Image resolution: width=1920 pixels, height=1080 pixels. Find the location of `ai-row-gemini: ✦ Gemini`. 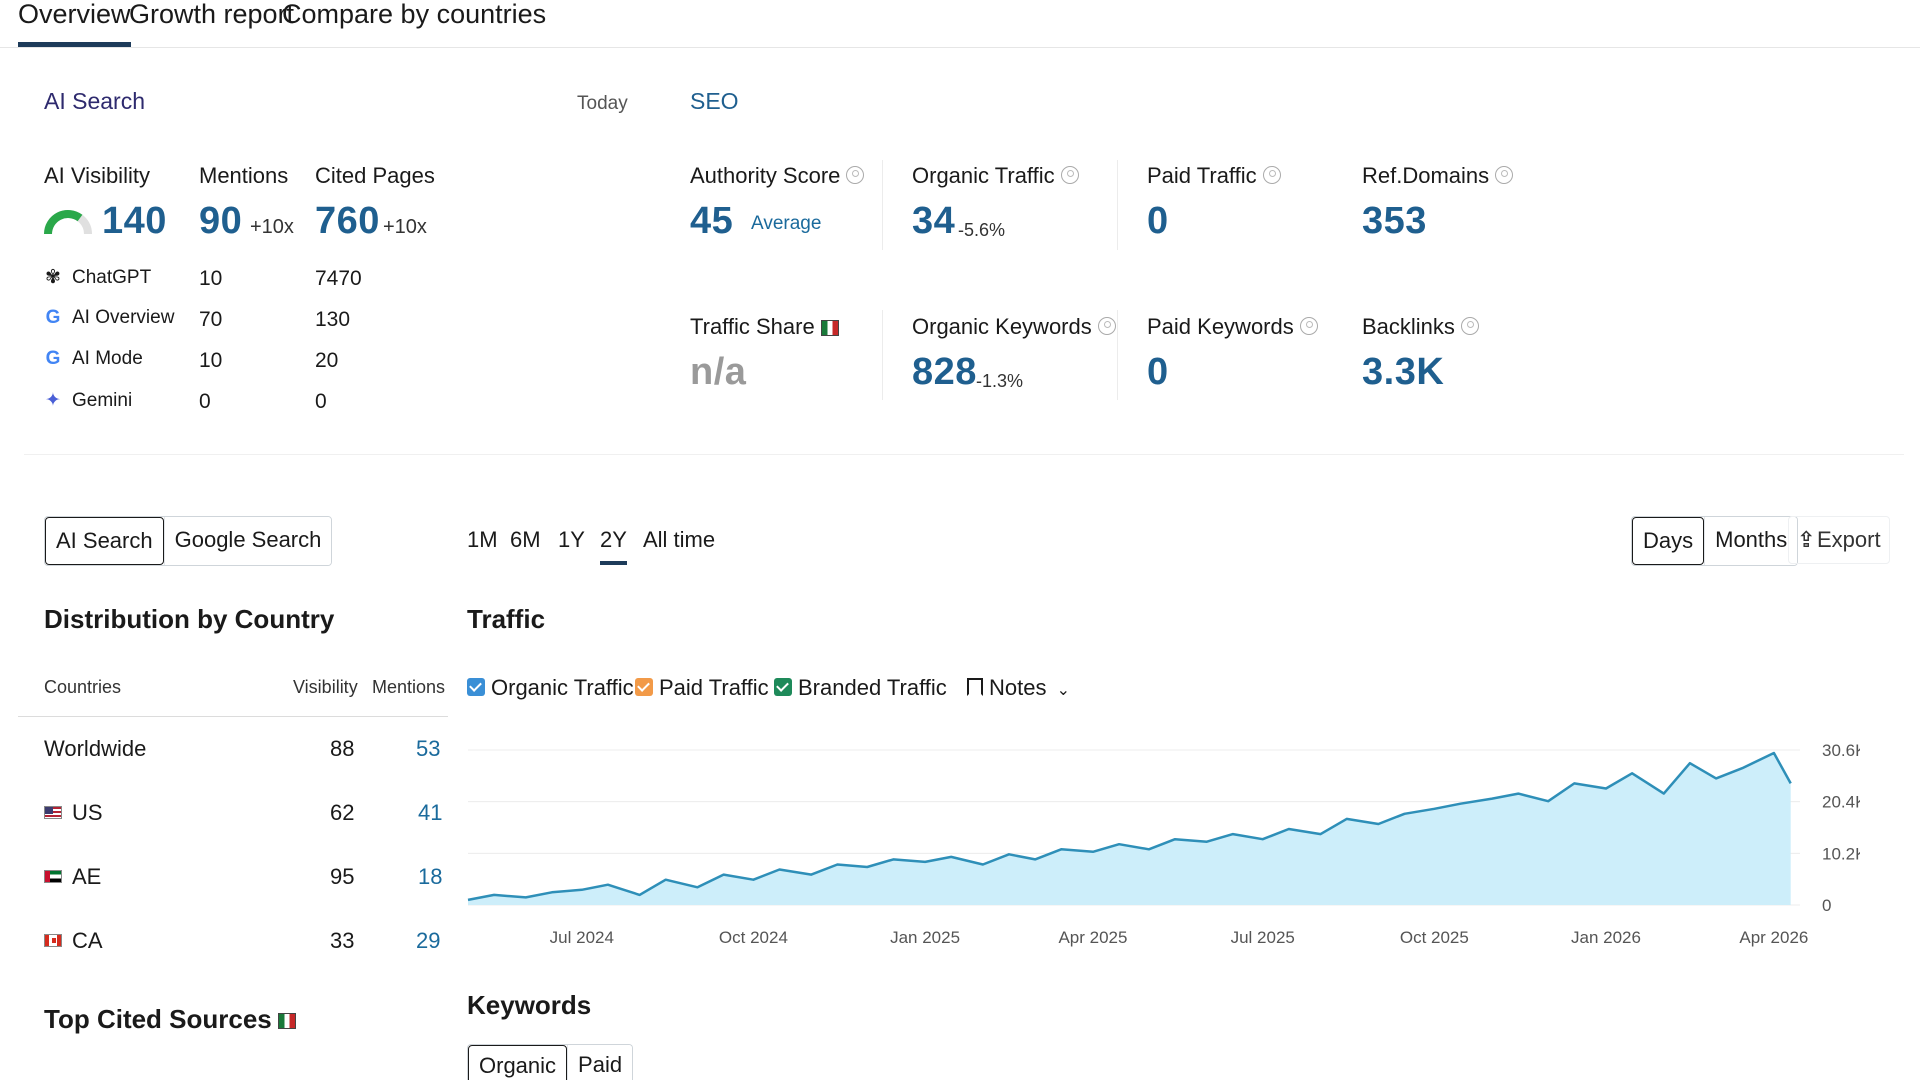

ai-row-gemini: ✦ Gemini is located at coordinates (87, 400).